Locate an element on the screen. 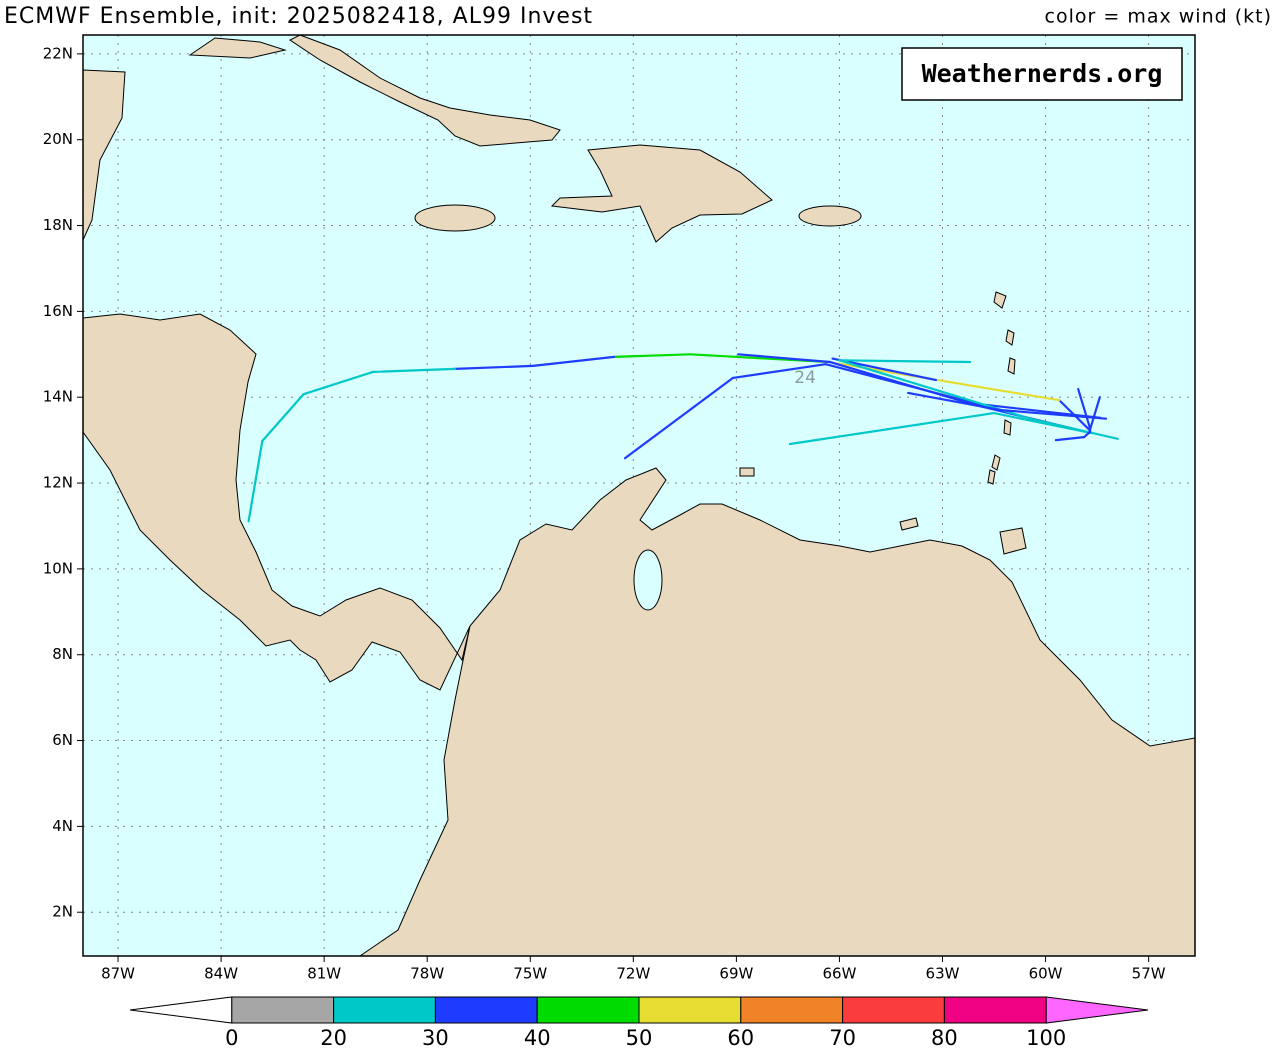  puerto-rico is located at coordinates (830, 216).